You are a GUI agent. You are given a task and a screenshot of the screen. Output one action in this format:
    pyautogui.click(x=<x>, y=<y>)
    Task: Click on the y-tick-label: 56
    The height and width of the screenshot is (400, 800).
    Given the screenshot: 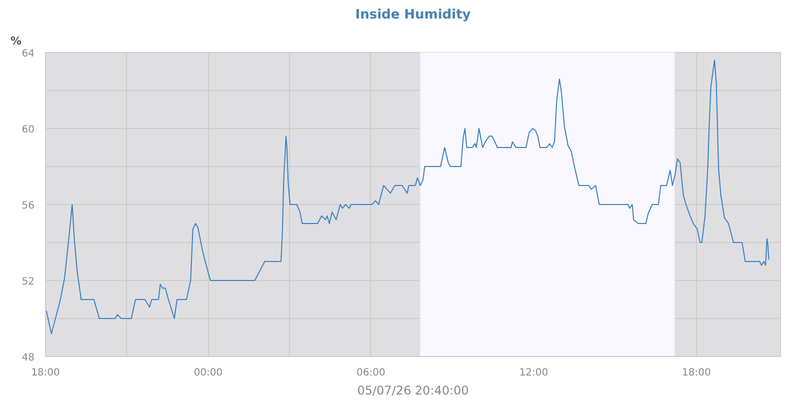 What is the action you would take?
    pyautogui.click(x=28, y=206)
    